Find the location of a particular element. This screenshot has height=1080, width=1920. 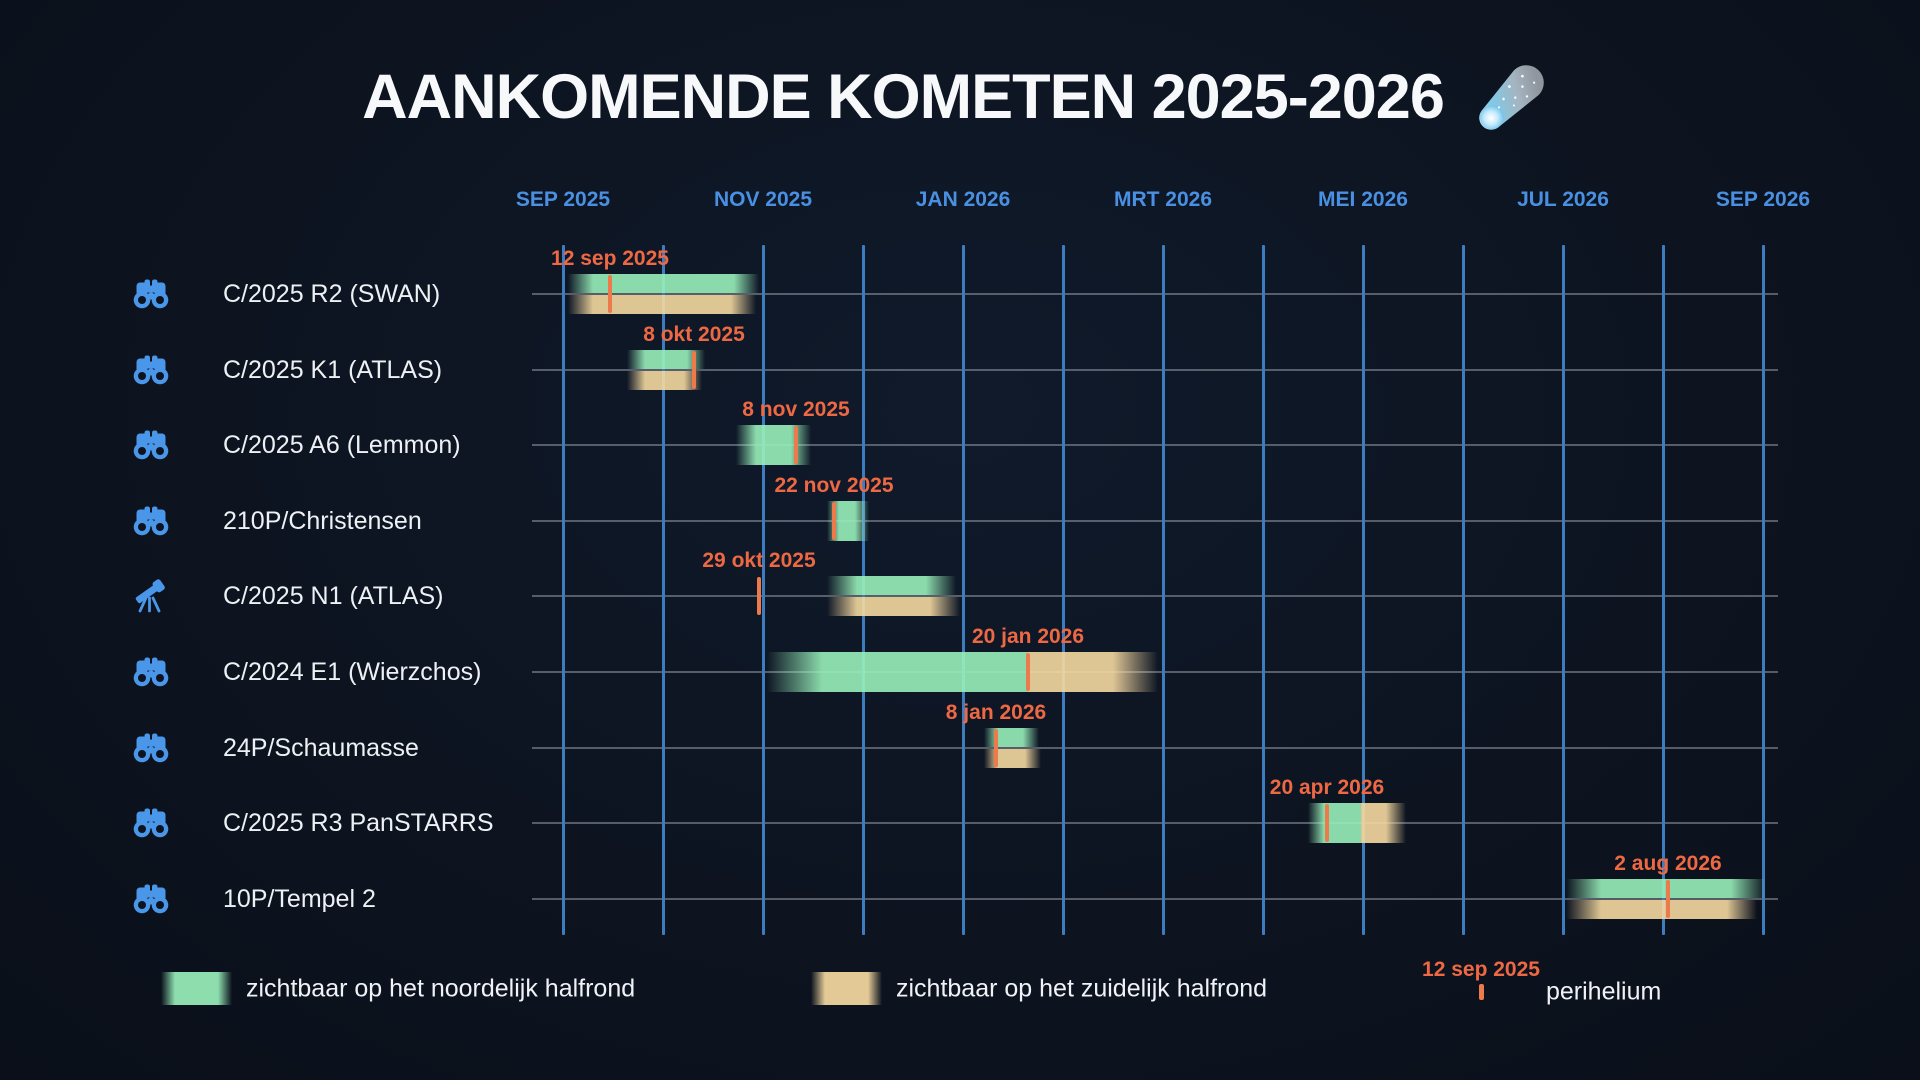

legend-label-north: zichtbaar op het noordelijk halfrond is located at coordinates (441, 988).